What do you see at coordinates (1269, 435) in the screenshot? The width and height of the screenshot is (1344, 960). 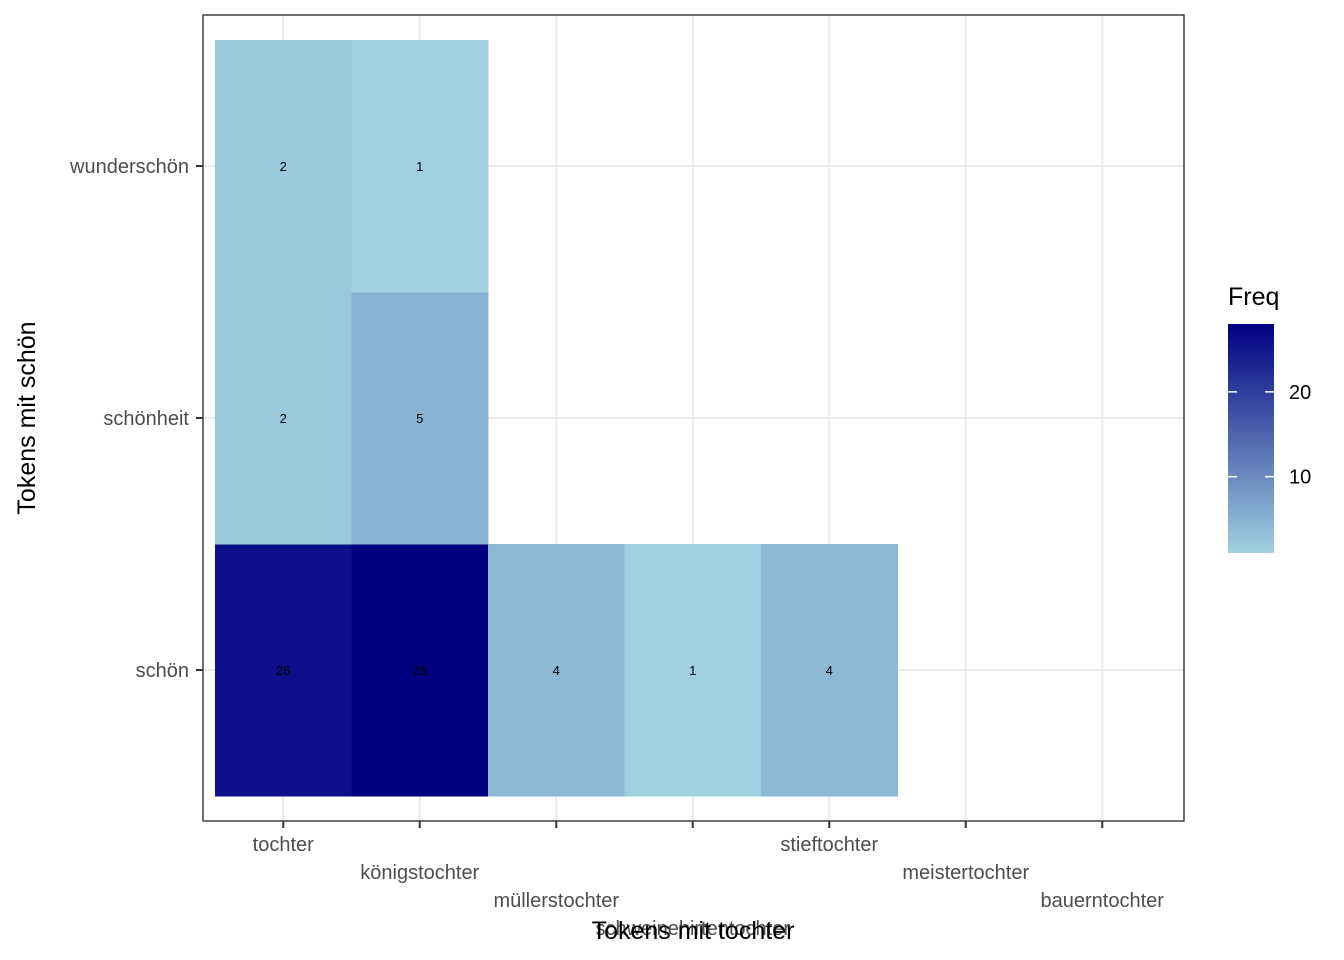 I see `legend-ticks: 10 20` at bounding box center [1269, 435].